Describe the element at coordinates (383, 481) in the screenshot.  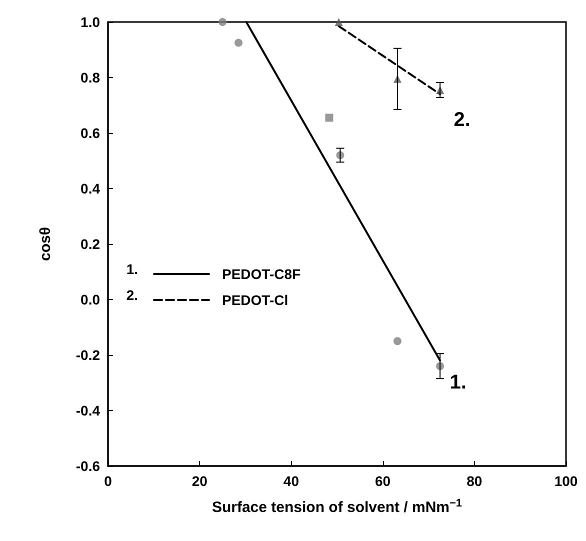
I see `x-tick-label: 60` at that location.